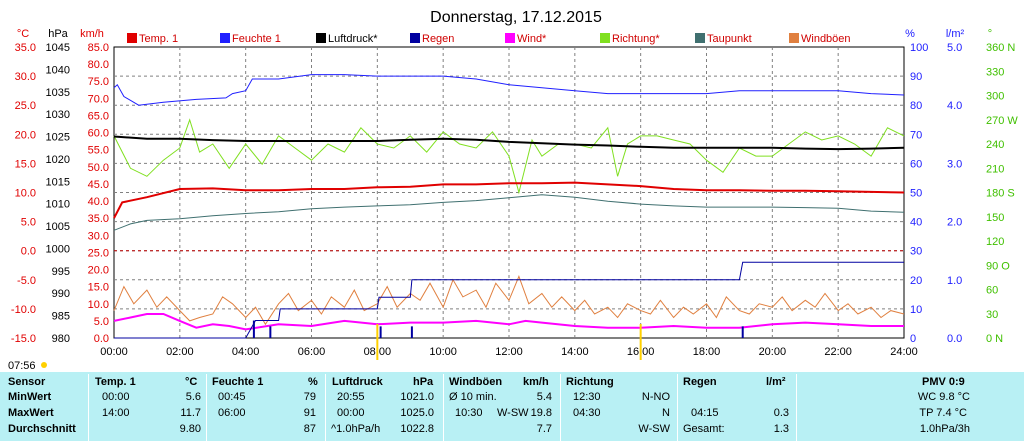 The height and width of the screenshot is (441, 1024). What do you see at coordinates (509, 212) in the screenshot?
I see `series-line-taupunkt` at bounding box center [509, 212].